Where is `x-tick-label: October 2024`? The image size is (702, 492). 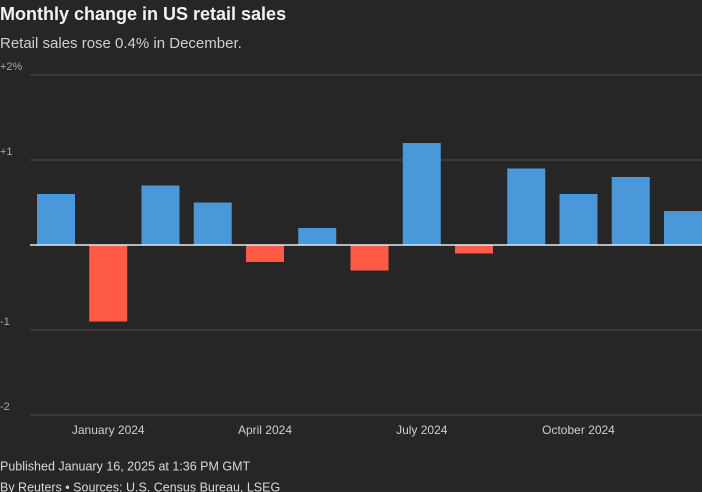 x-tick-label: October 2024 is located at coordinates (578, 430).